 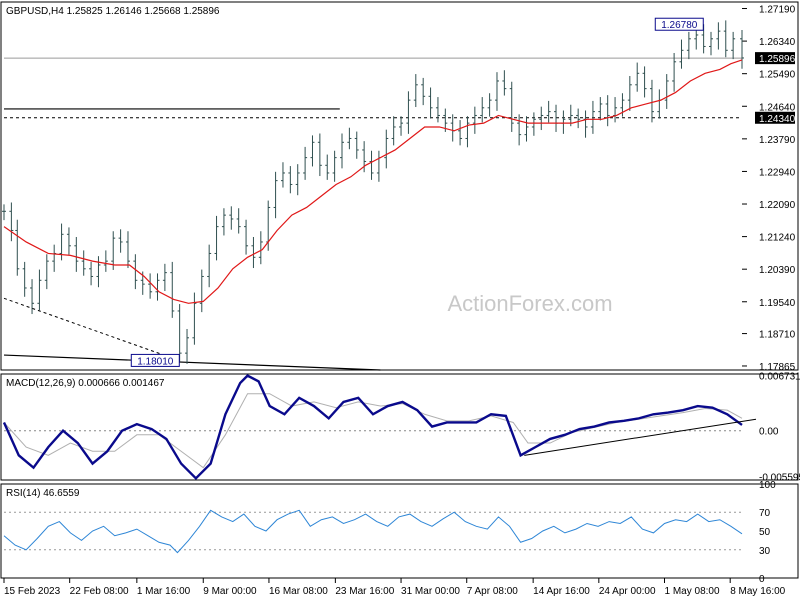 What do you see at coordinates (85, 383) in the screenshot?
I see `macd-title: MACD(12,26,9) 0.000666 0.001467` at bounding box center [85, 383].